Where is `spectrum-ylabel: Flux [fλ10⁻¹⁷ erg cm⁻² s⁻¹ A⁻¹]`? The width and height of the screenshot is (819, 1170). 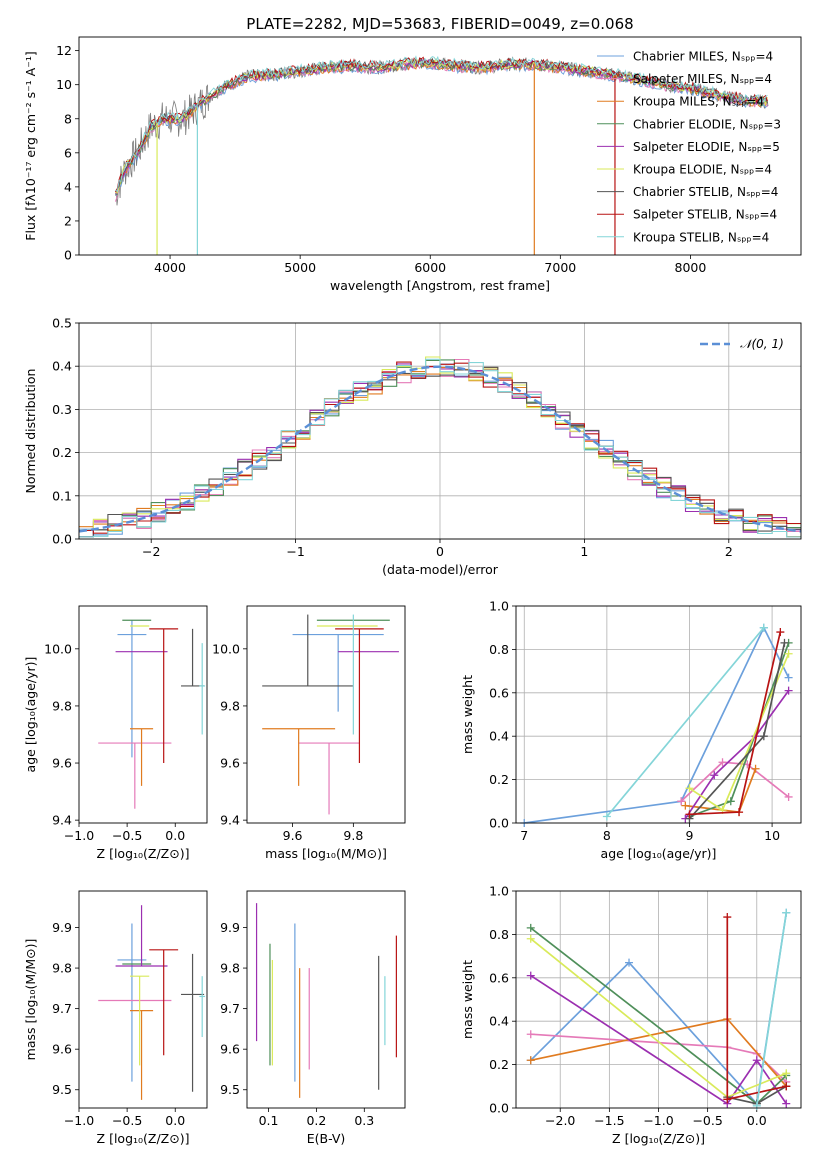
spectrum-ylabel: Flux [fλ10⁻¹⁷ erg cm⁻² s⁻¹ A⁻¹] is located at coordinates (30, 145).